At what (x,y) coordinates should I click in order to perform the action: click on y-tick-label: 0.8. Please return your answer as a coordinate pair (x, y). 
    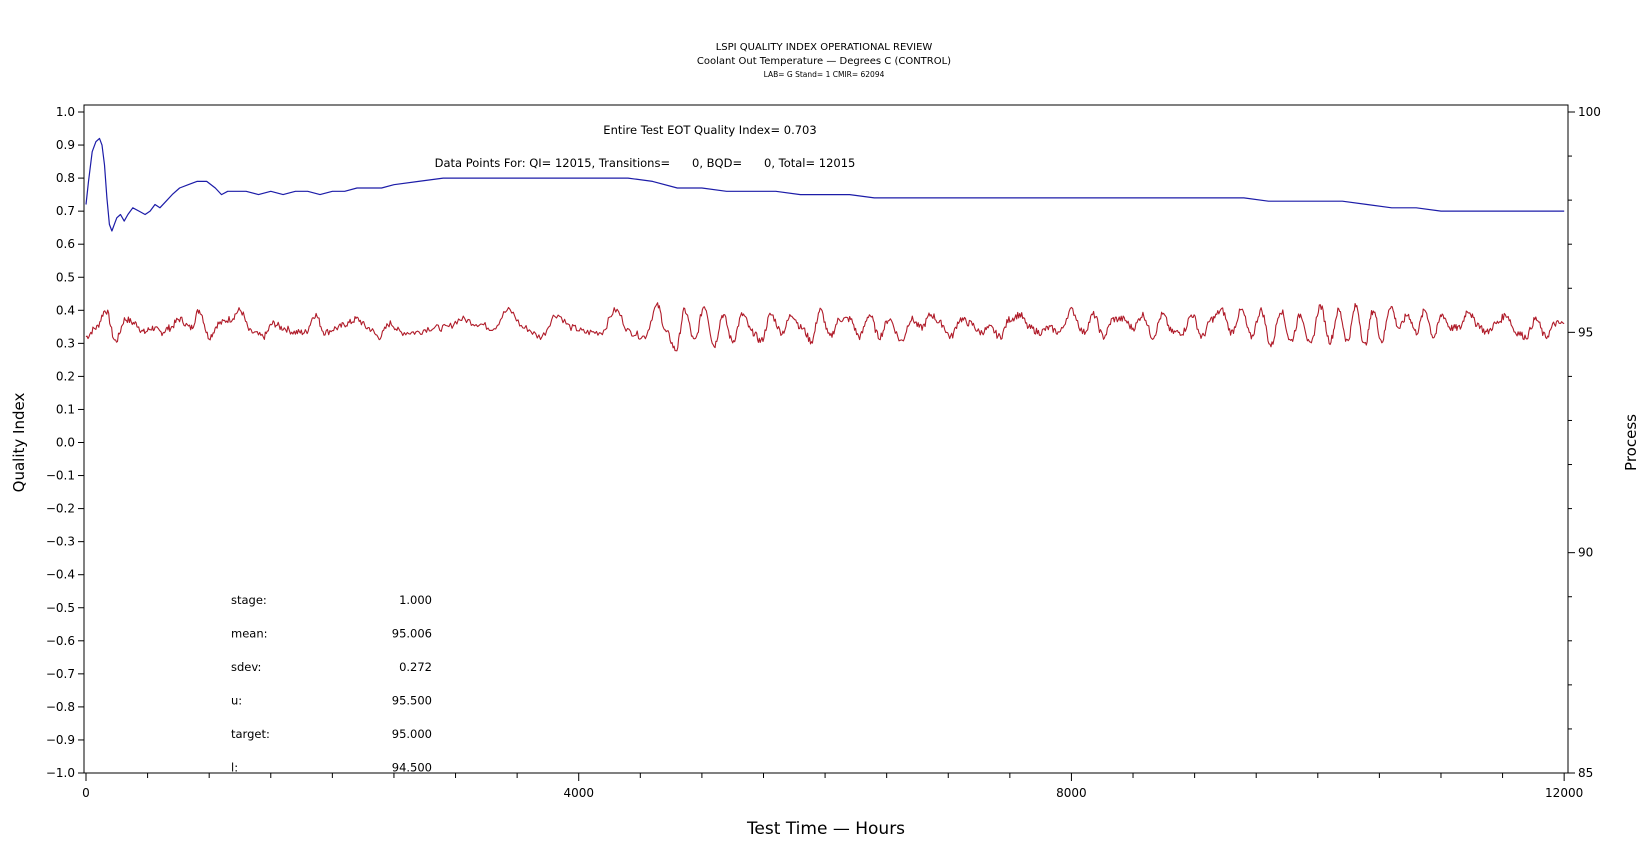
    Looking at the image, I should click on (65, 178).